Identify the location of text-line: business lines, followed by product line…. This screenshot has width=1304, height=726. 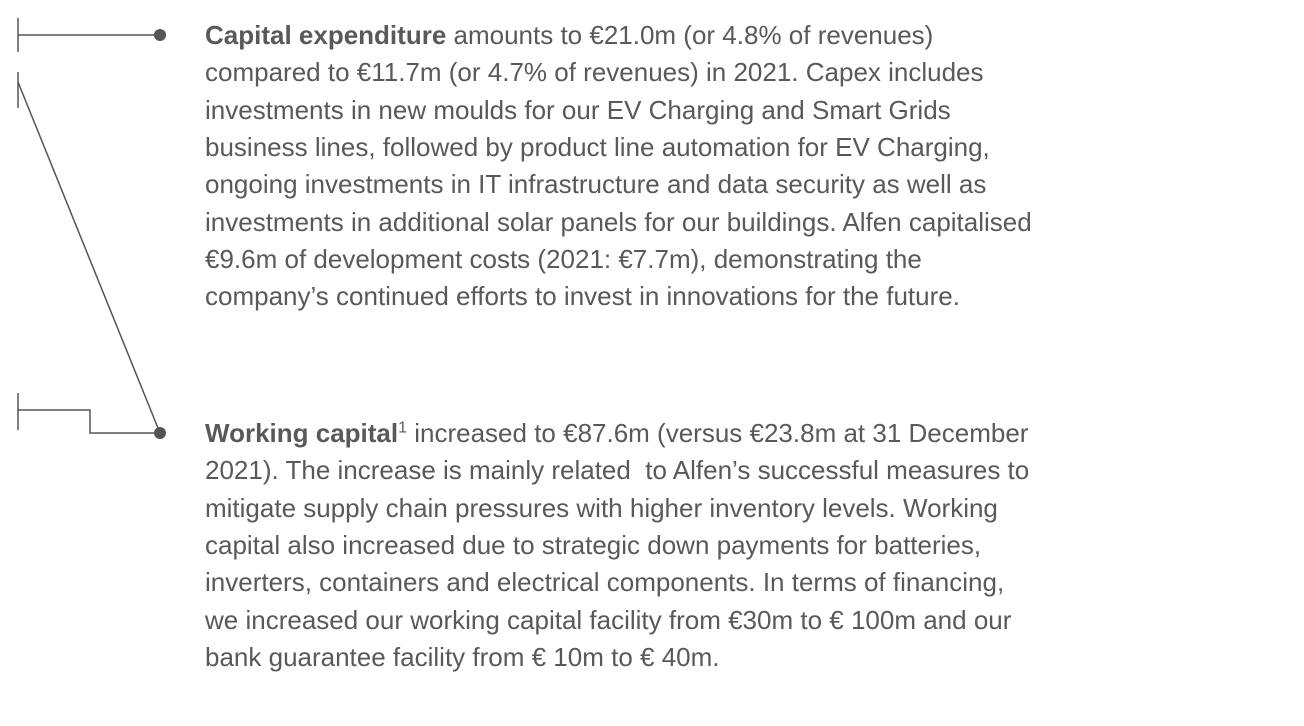
(597, 147).